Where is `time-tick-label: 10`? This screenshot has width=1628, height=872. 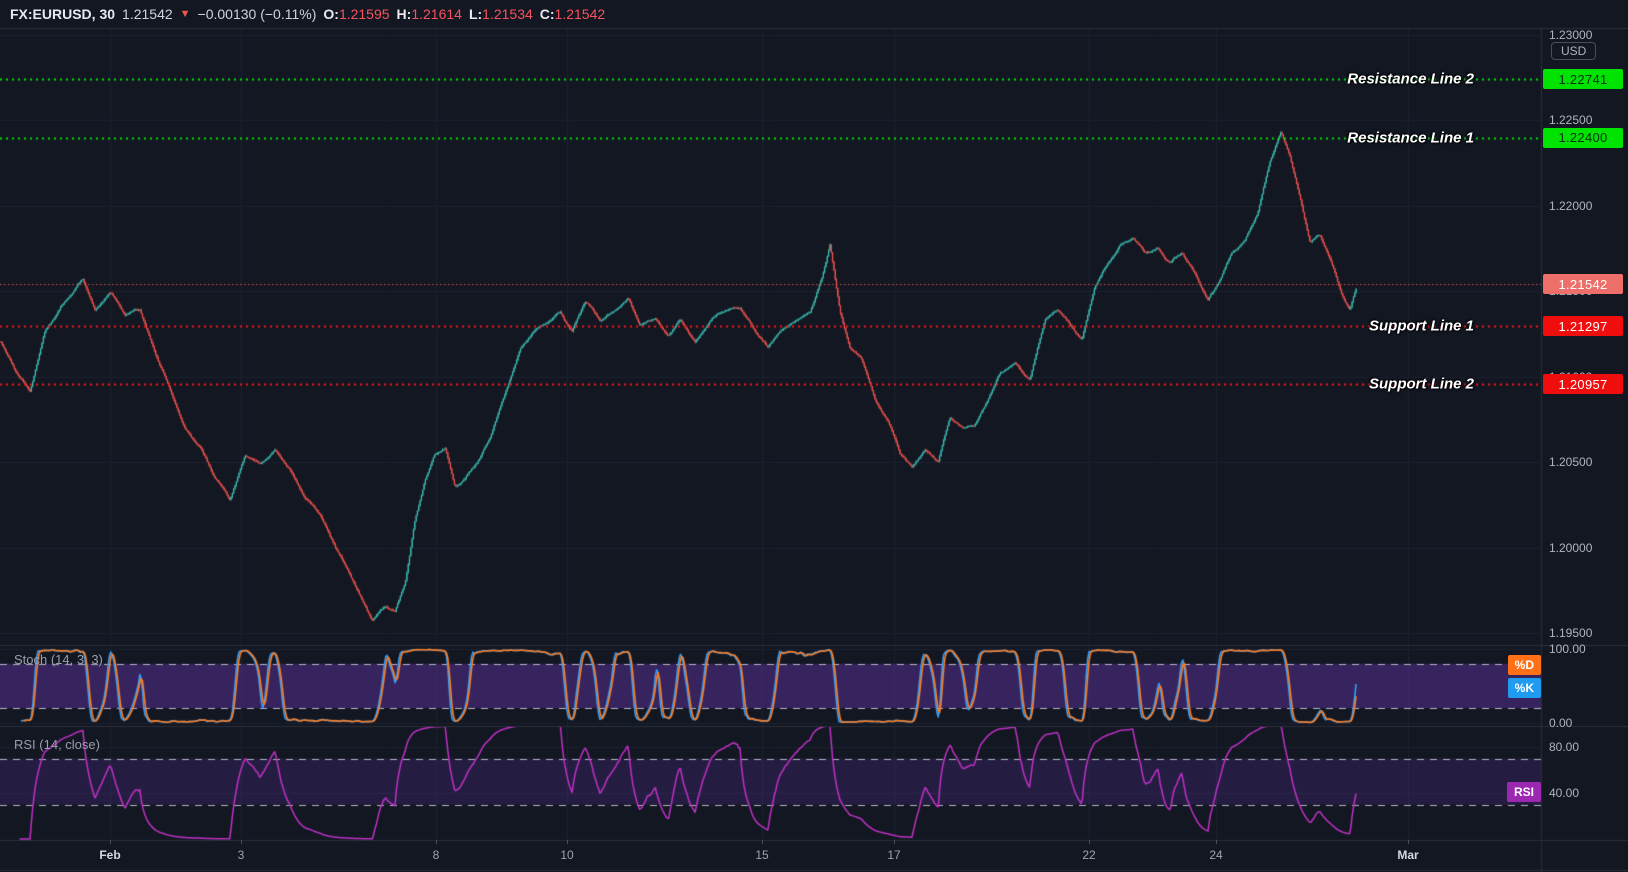
time-tick-label: 10 is located at coordinates (567, 855).